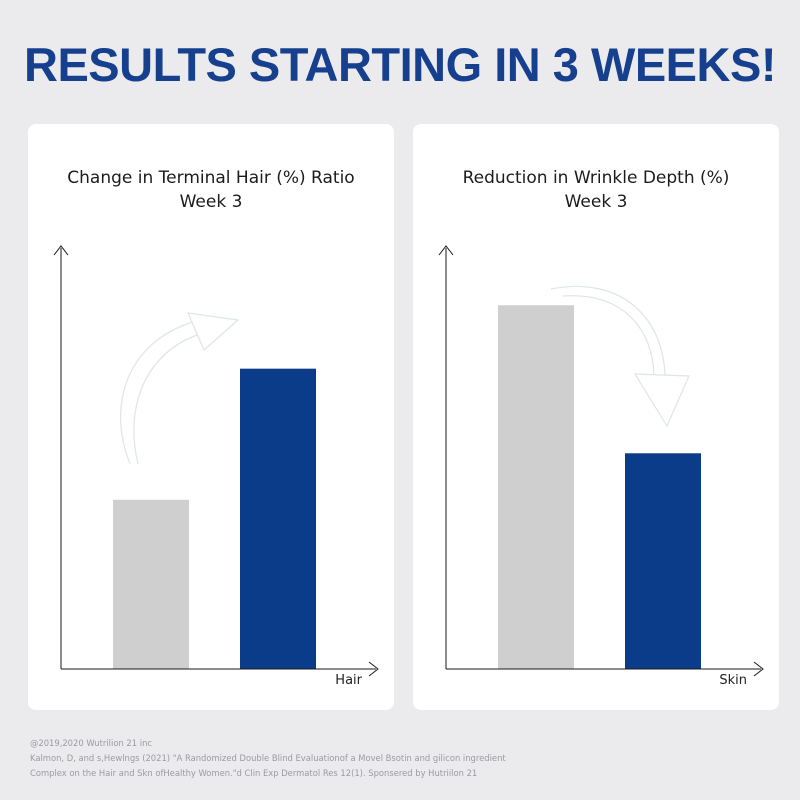  I want to click on hair-chart-title-block: Change in Terminal Hair (%) Ratio Week 3, so click(211, 190).